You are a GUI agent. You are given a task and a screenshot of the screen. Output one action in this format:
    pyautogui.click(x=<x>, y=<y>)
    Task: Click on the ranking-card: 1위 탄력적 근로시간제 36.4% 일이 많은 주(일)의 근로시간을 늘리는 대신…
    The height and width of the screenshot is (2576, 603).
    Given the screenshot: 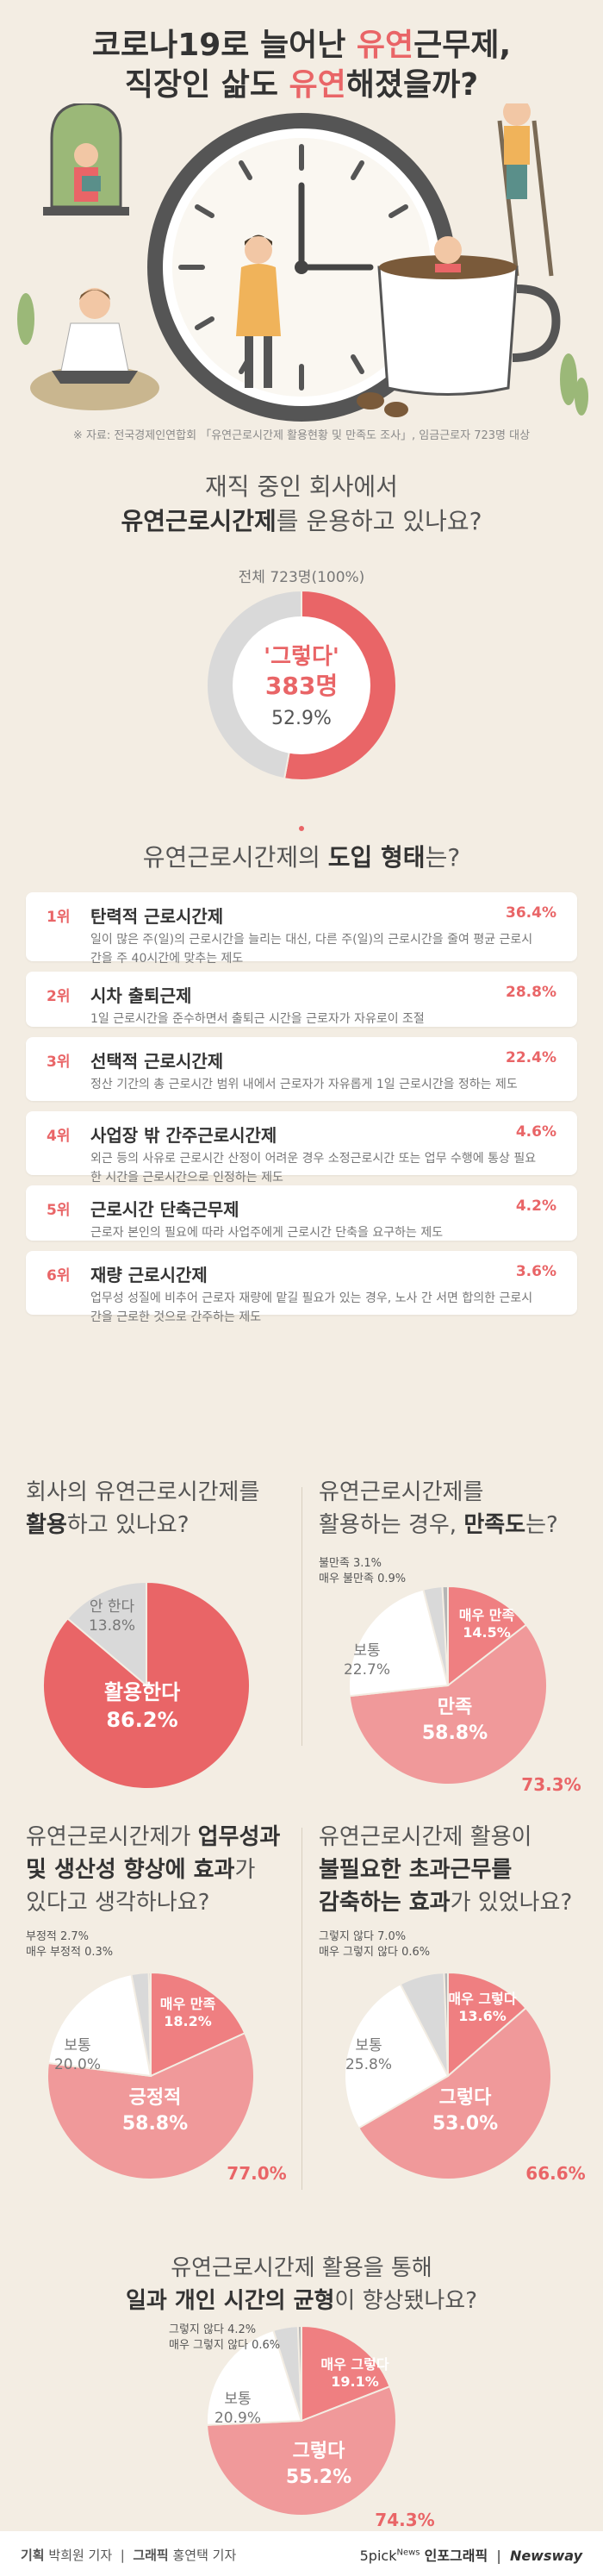 What is the action you would take?
    pyautogui.click(x=301, y=929)
    